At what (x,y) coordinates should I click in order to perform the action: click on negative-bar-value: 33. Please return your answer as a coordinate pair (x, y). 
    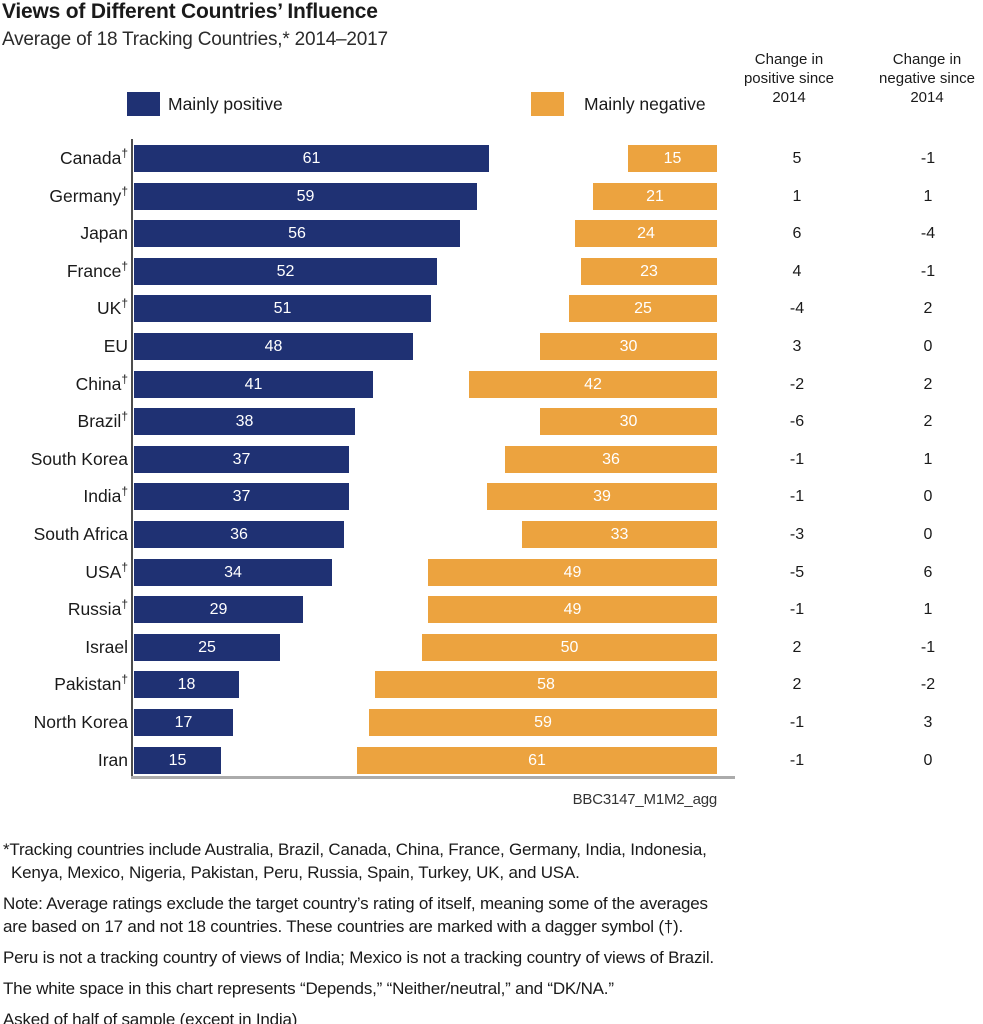
    Looking at the image, I should click on (619, 534).